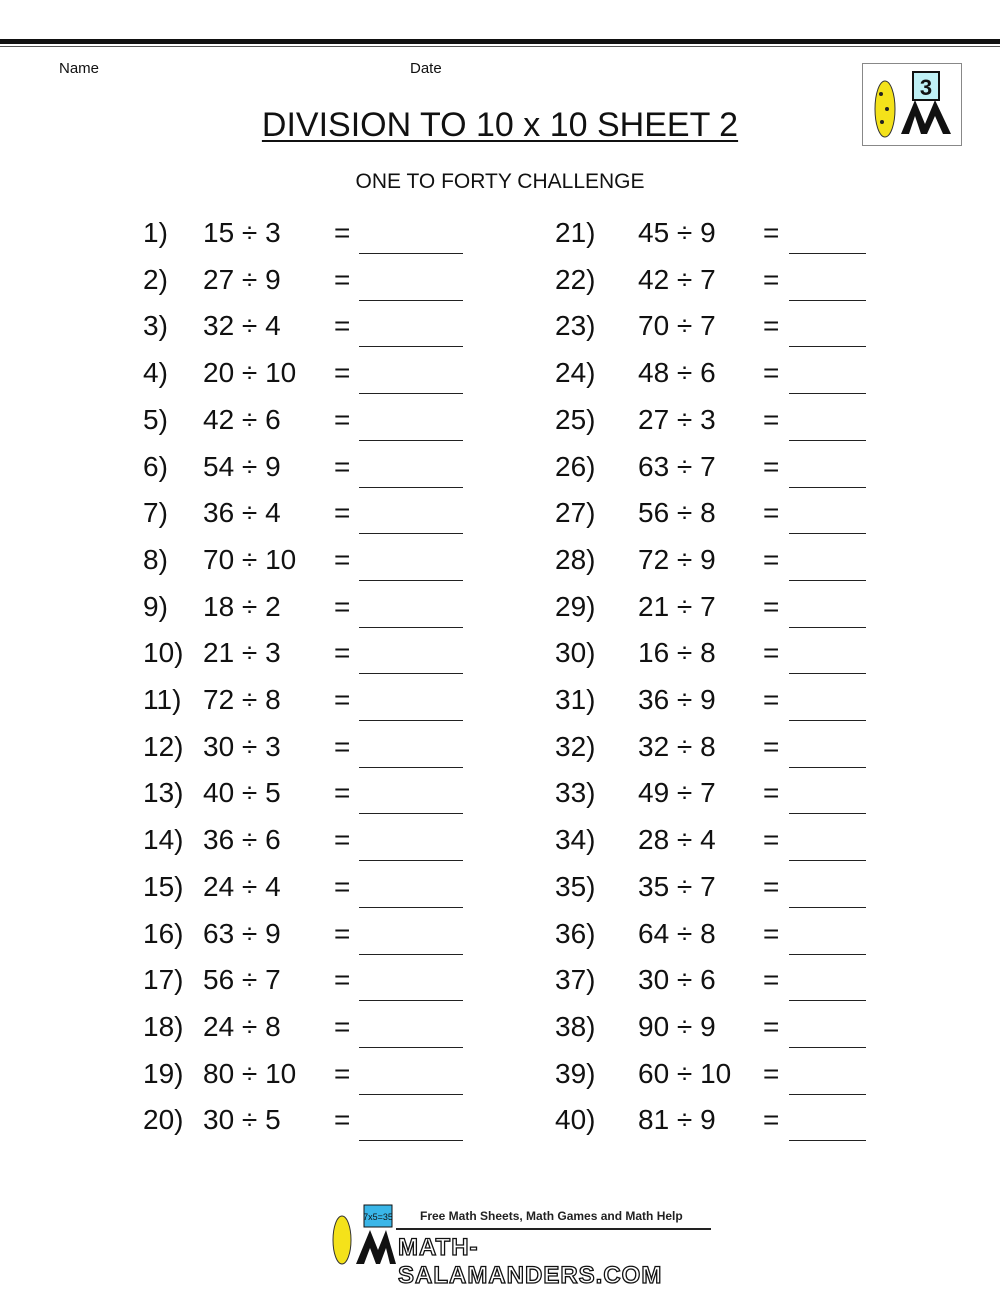 Image resolution: width=1000 pixels, height=1294 pixels. What do you see at coordinates (163, 746) in the screenshot?
I see `problem-number: 12)` at bounding box center [163, 746].